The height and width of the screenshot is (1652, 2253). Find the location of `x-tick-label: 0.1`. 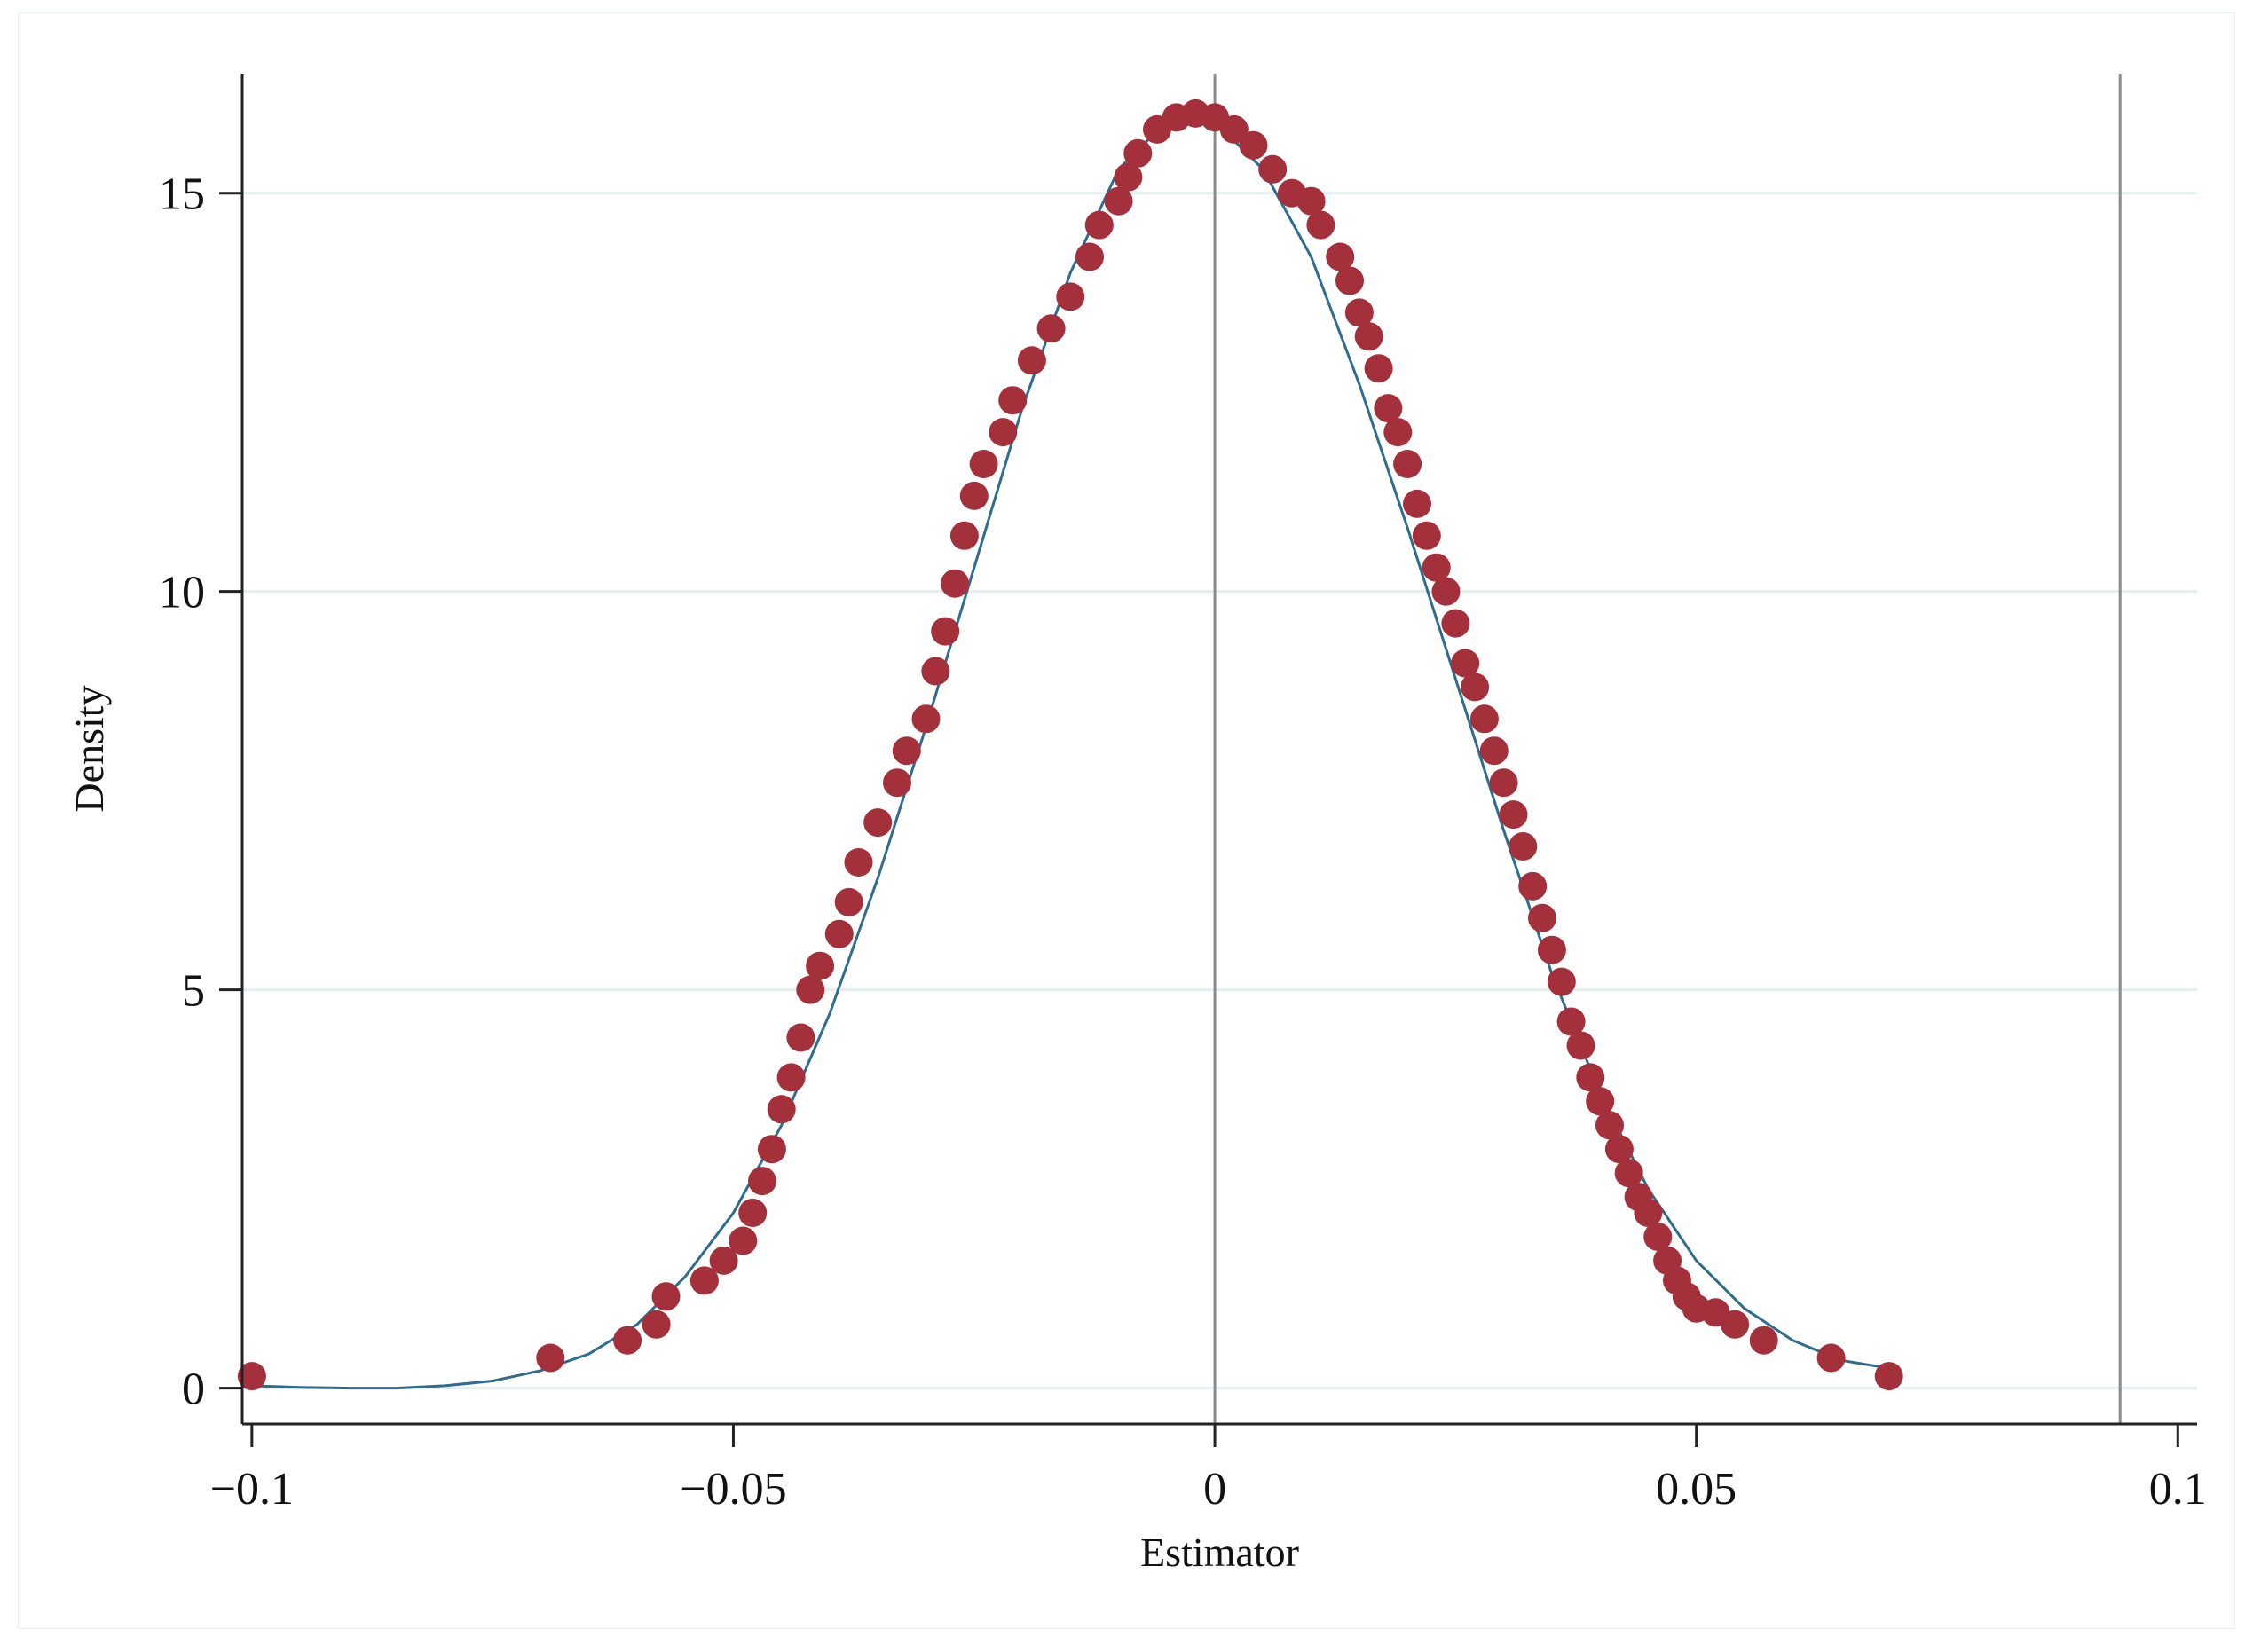

x-tick-label: 0.1 is located at coordinates (2178, 1489).